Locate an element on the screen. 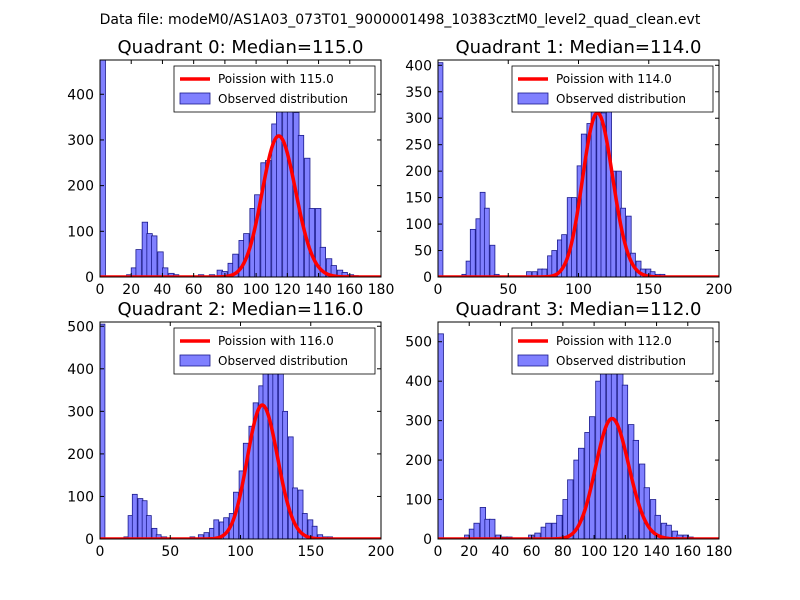  x-tick-label: 160 is located at coordinates (687, 552).